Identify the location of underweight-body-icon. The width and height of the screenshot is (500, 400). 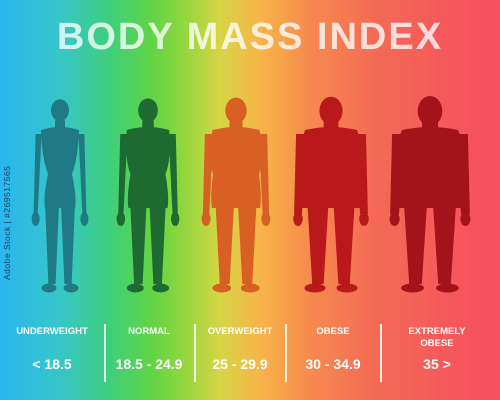
(60, 196).